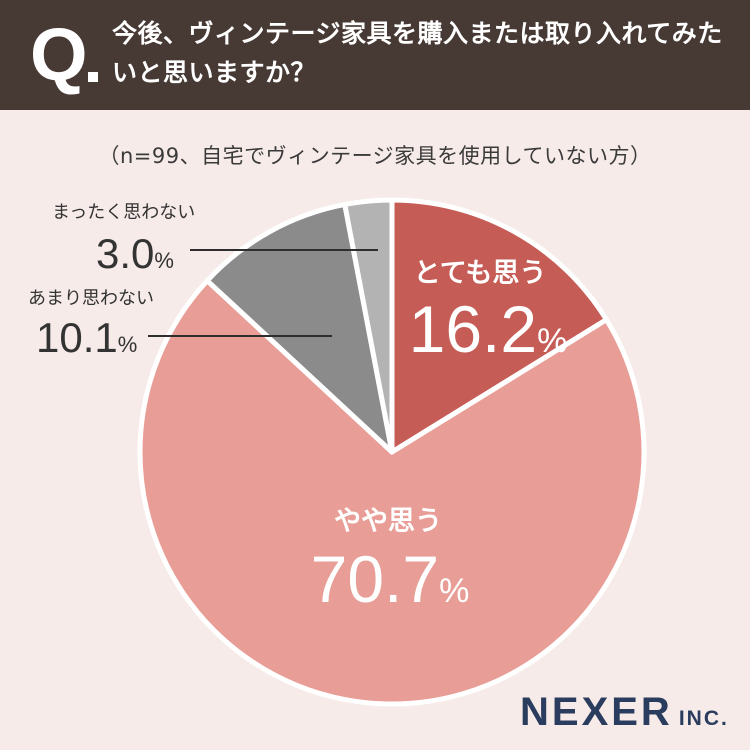 The height and width of the screenshot is (750, 750). I want to click on question-text: 今後、ヴィンテージ家具を購入または取り入れてみたいと思いますか？, so click(417, 53).